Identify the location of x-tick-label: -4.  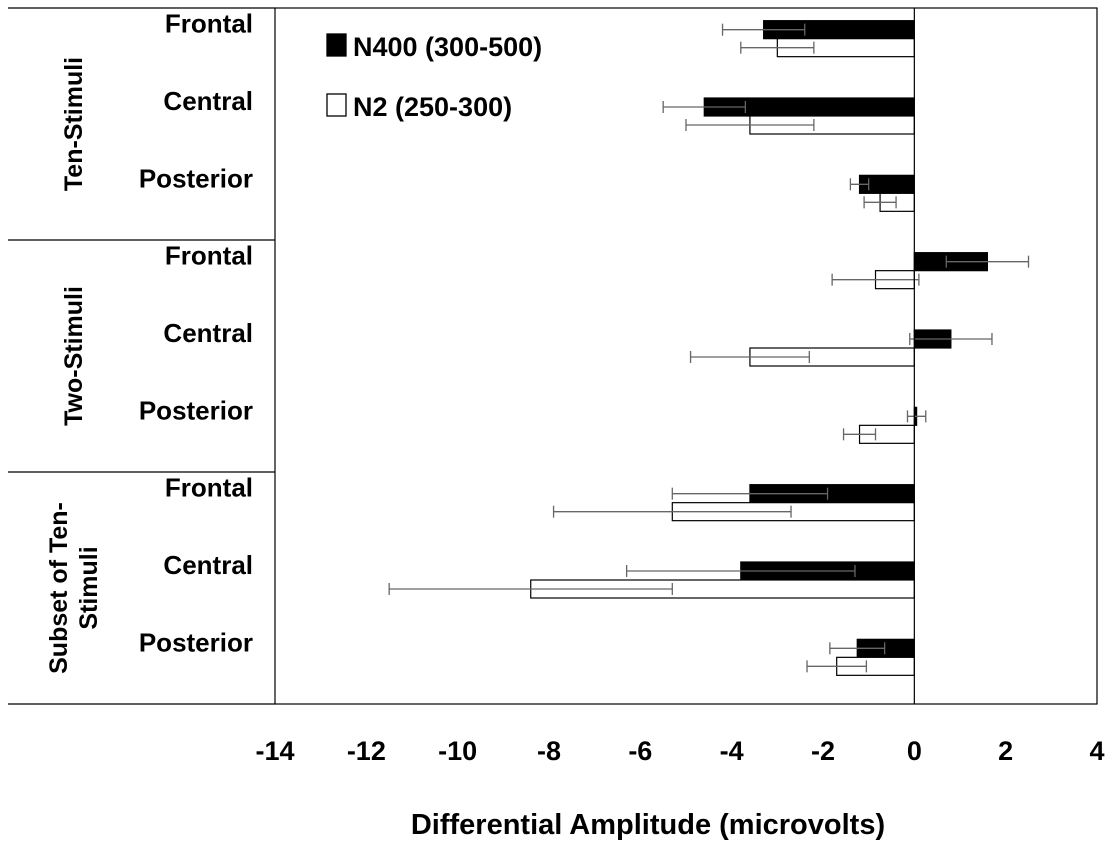
(732, 751).